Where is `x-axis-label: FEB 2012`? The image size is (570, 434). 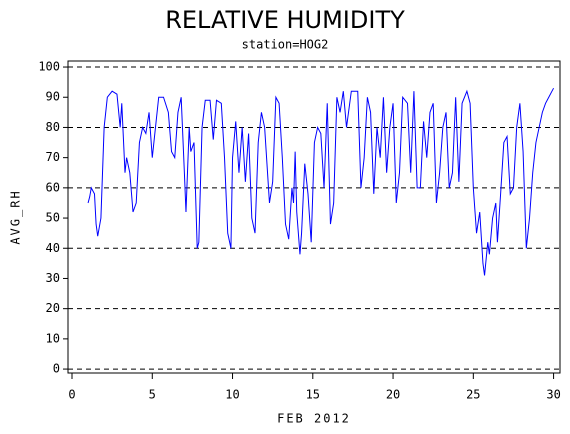 x-axis-label: FEB 2012 is located at coordinates (314, 419).